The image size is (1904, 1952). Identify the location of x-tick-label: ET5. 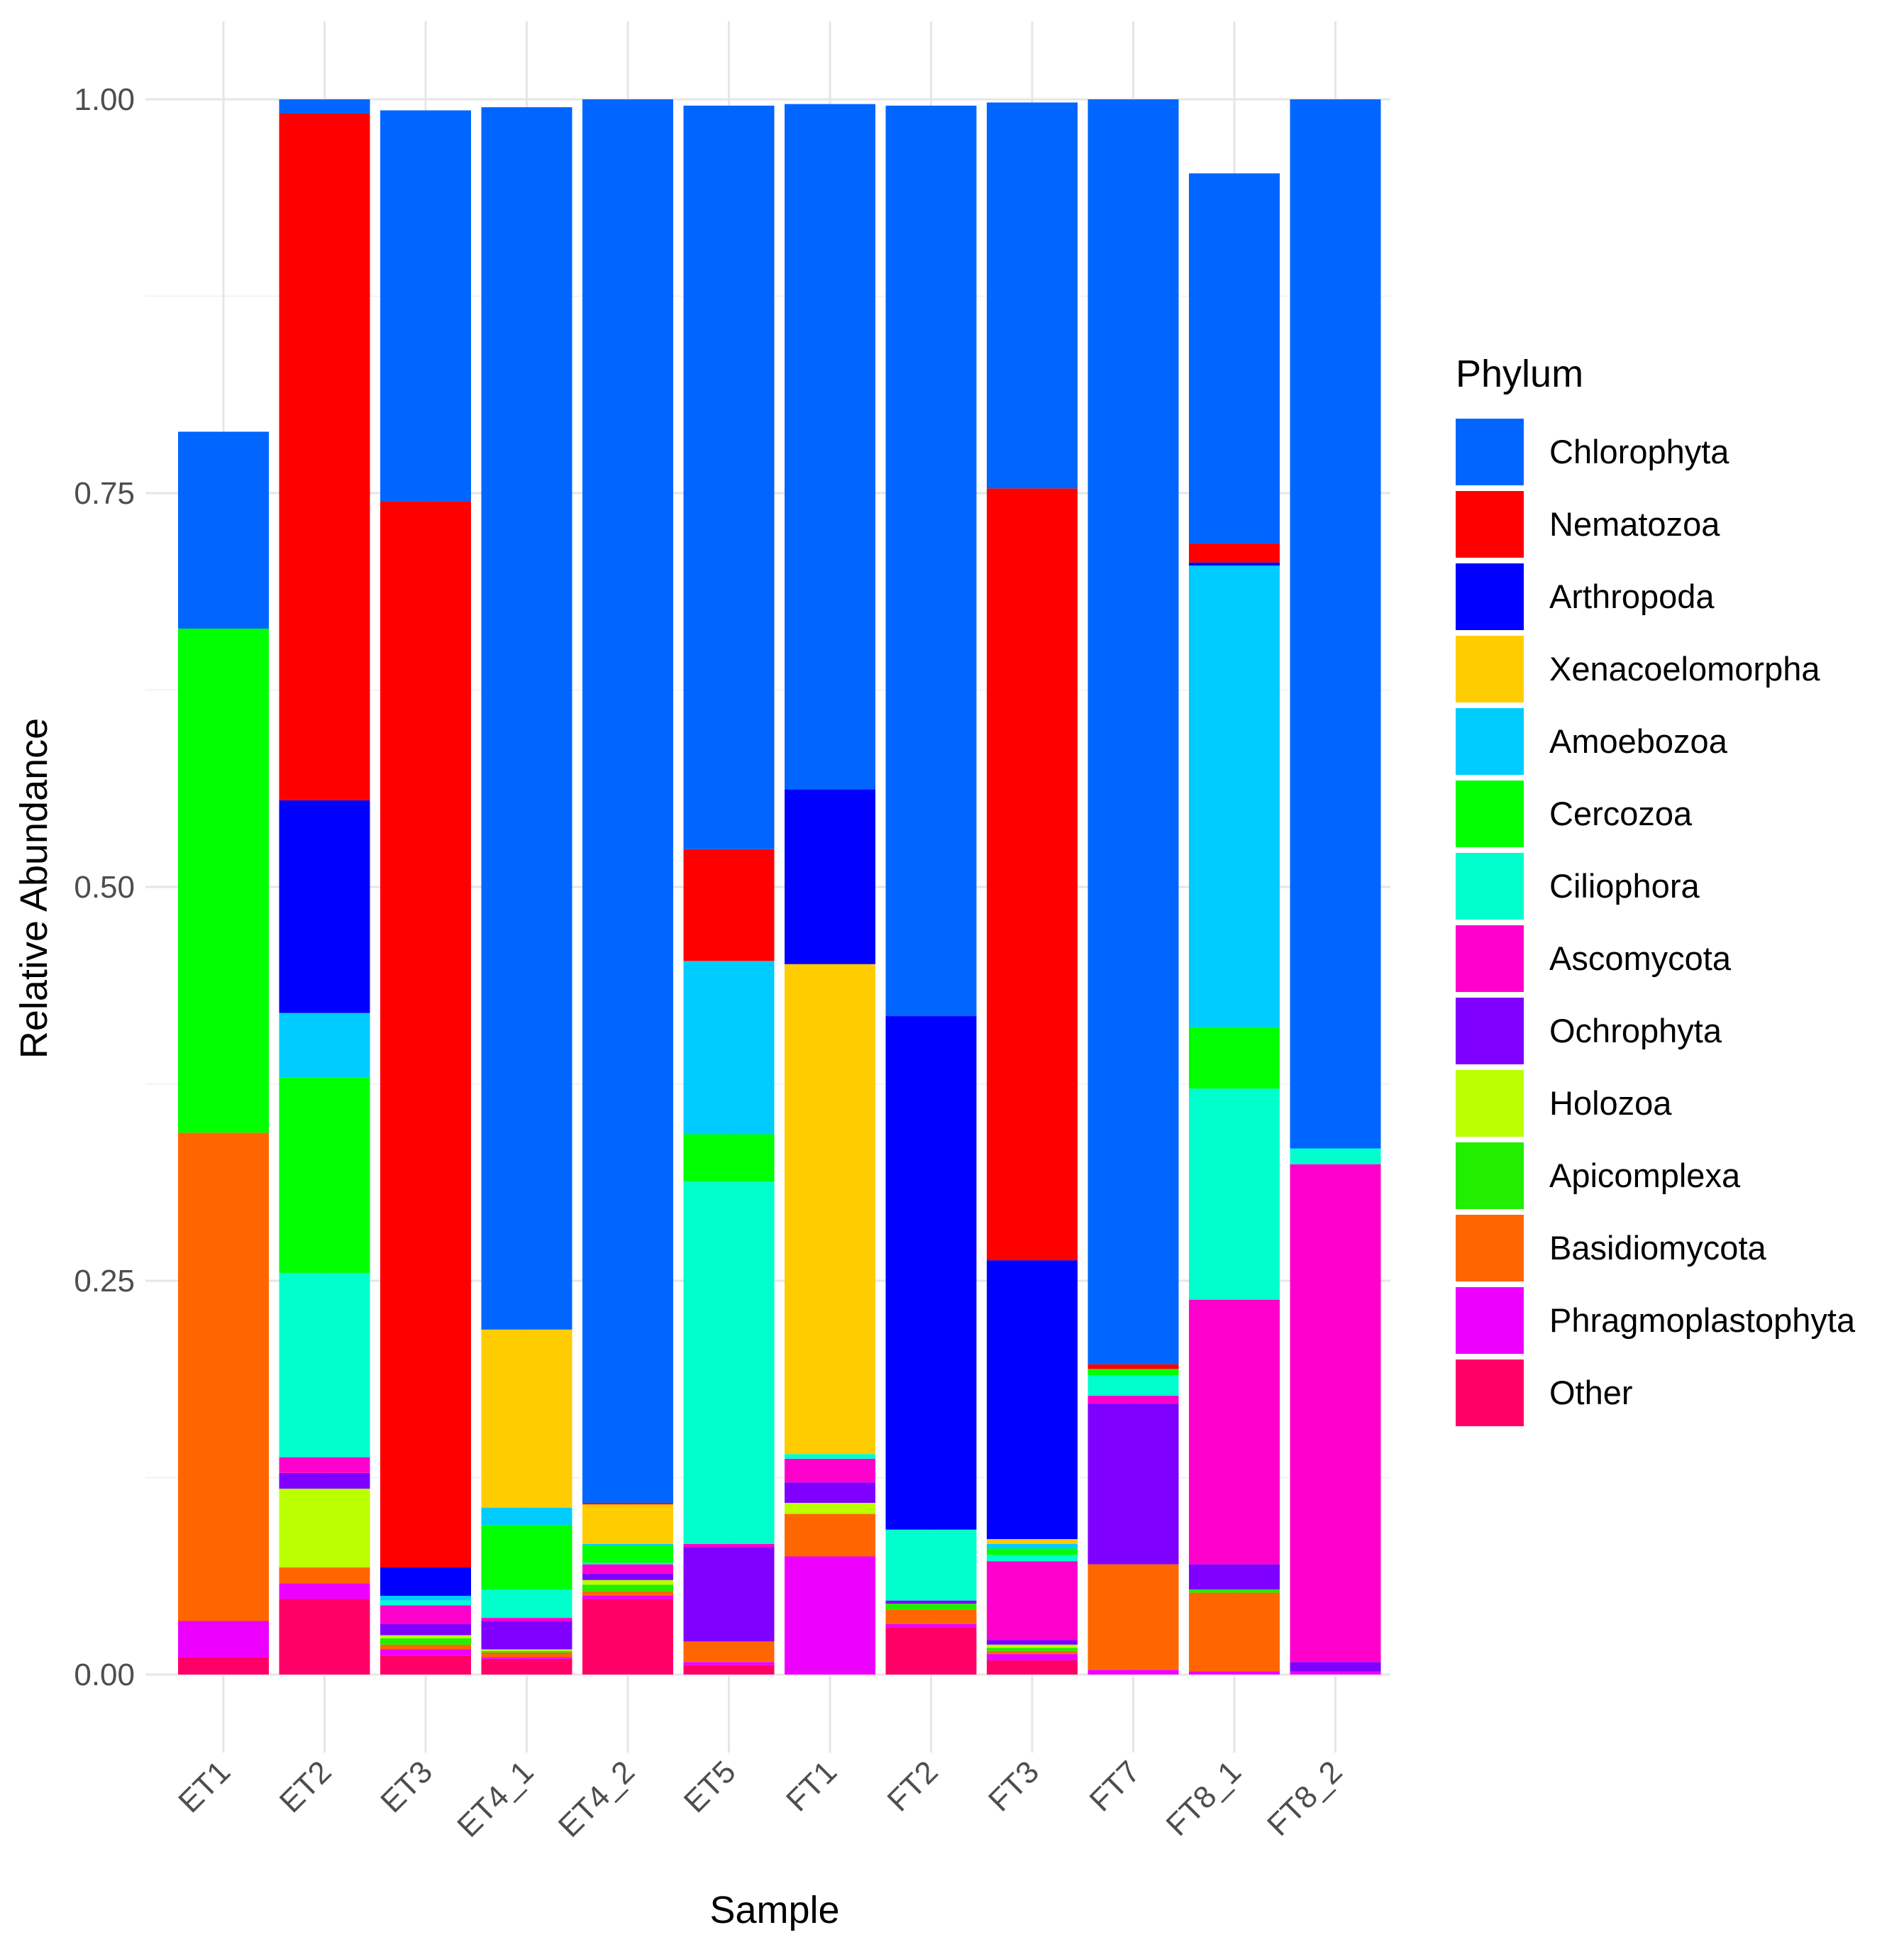
(710, 1786).